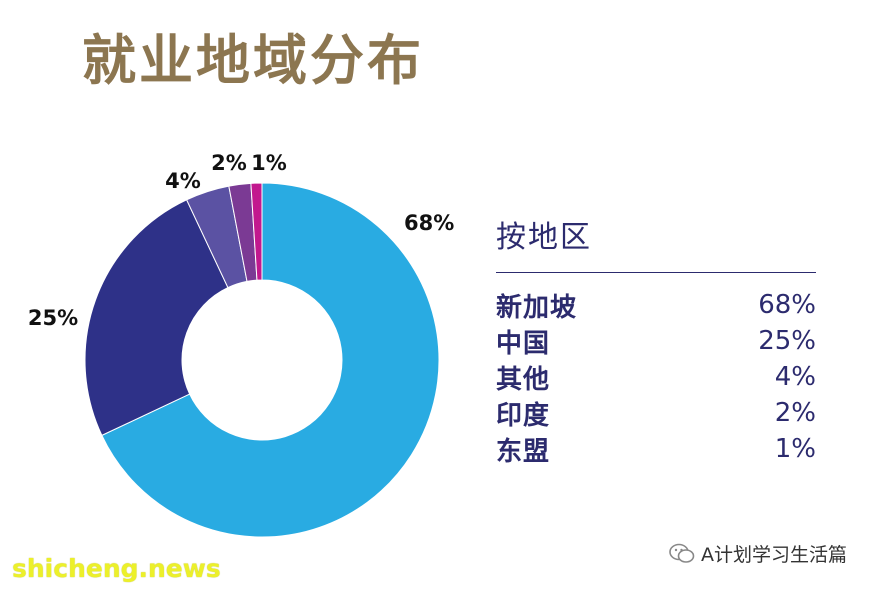  What do you see at coordinates (787, 305) in the screenshot?
I see `legend-value: 68%` at bounding box center [787, 305].